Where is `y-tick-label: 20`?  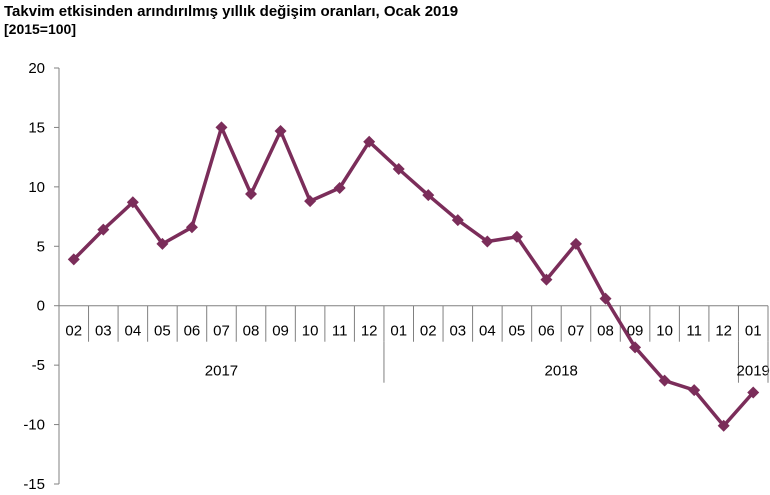
y-tick-label: 20 is located at coordinates (36, 68).